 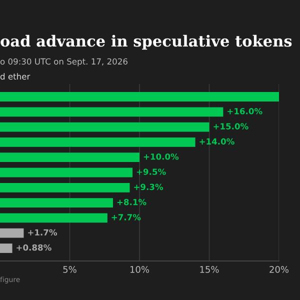 What do you see at coordinates (231, 126) in the screenshot?
I see `data-label: +15.0%` at bounding box center [231, 126].